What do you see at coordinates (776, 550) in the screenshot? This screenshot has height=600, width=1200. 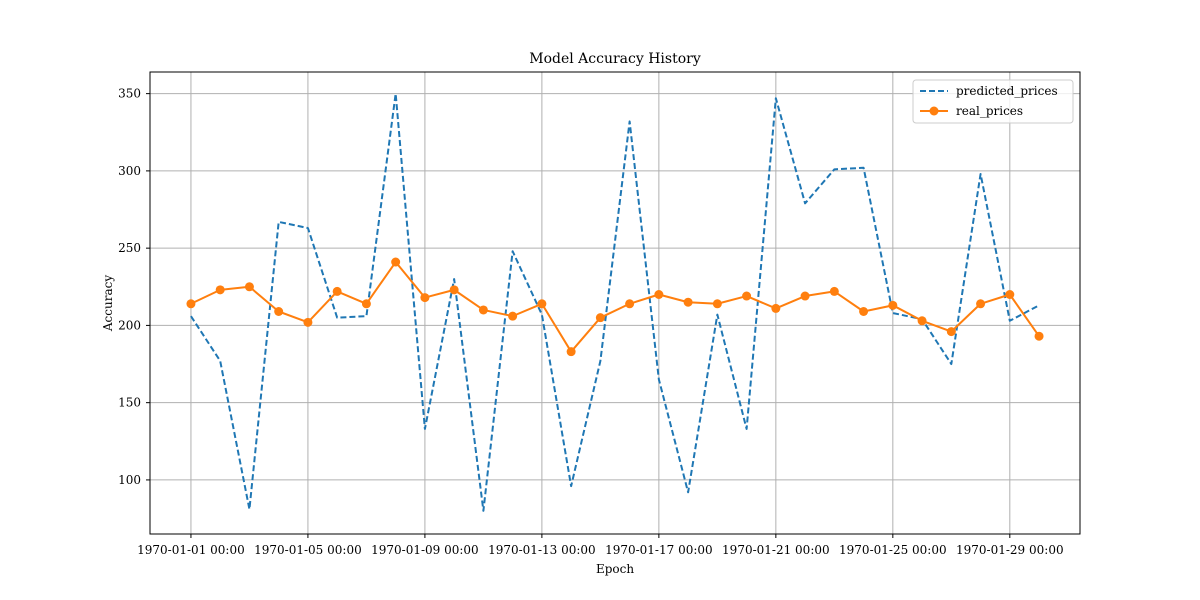 I see `x-tick-label: 1970-01-21 00:00` at bounding box center [776, 550].